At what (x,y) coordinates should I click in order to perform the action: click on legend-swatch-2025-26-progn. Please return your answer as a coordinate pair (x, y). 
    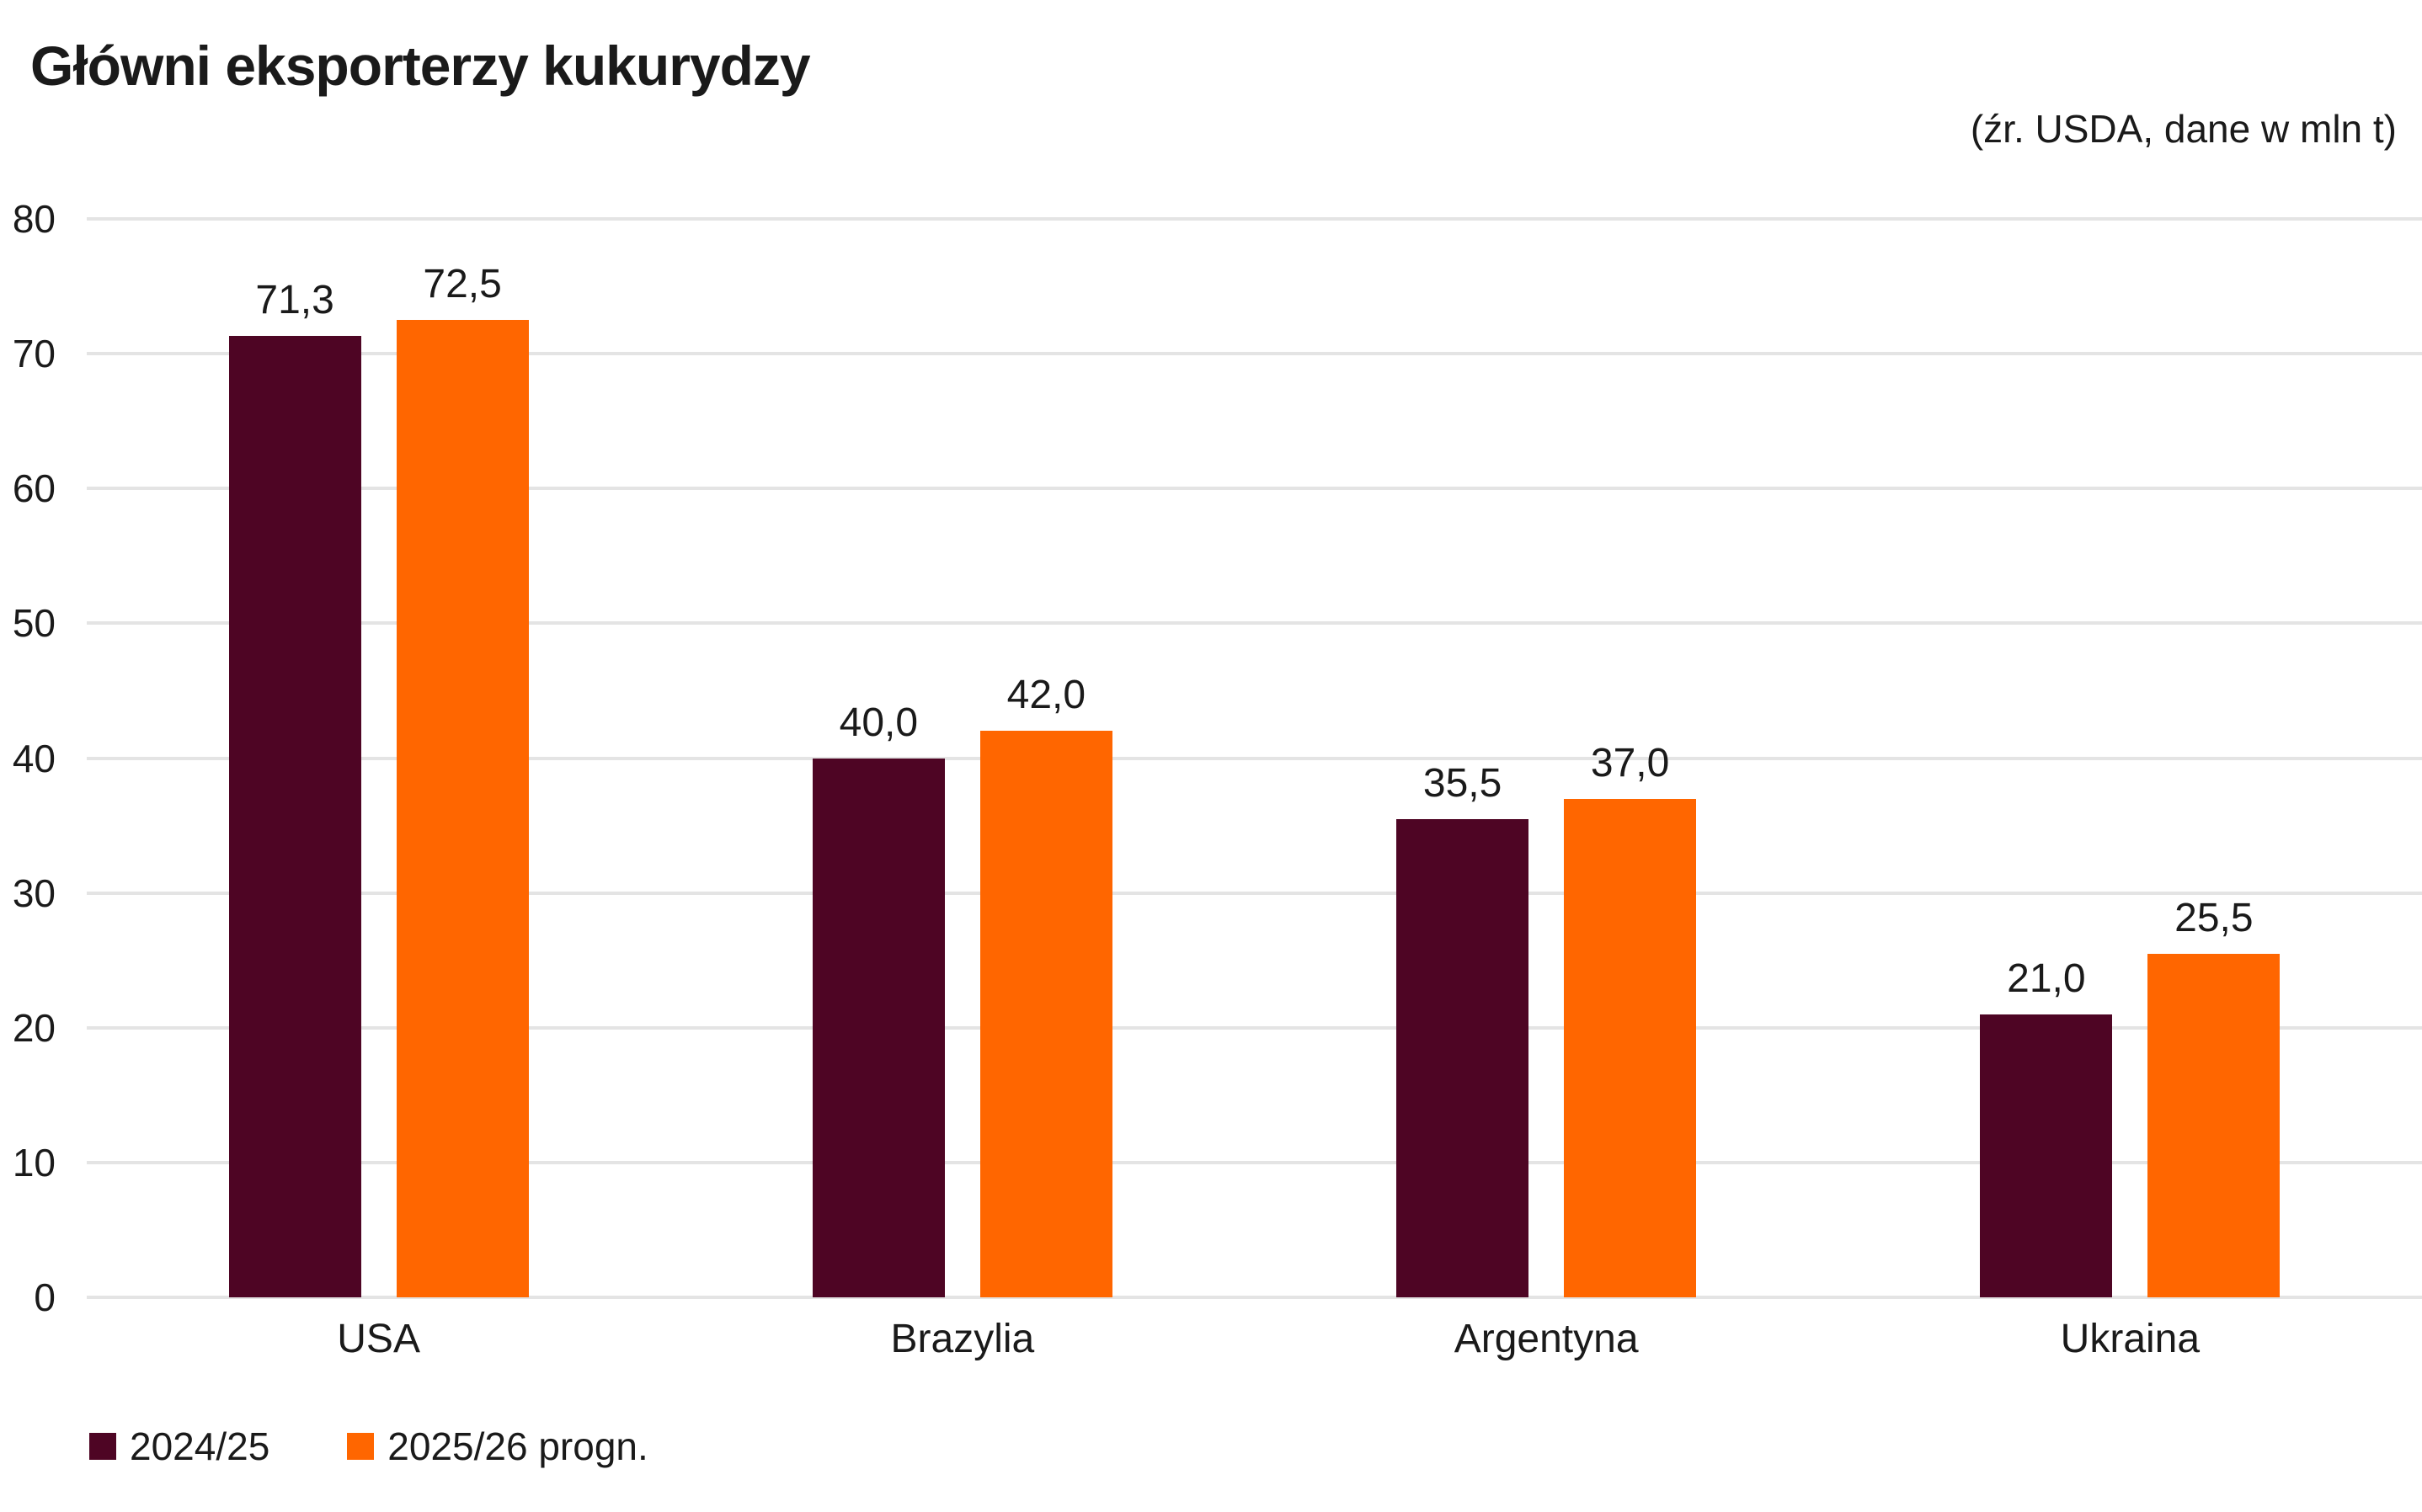
    Looking at the image, I should click on (361, 1447).